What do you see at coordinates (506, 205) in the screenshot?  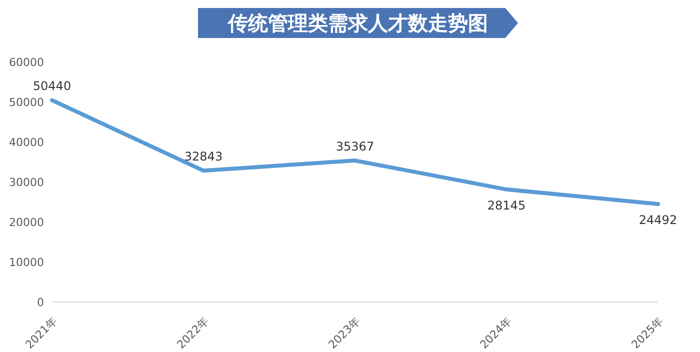 I see `data-label: 28145` at bounding box center [506, 205].